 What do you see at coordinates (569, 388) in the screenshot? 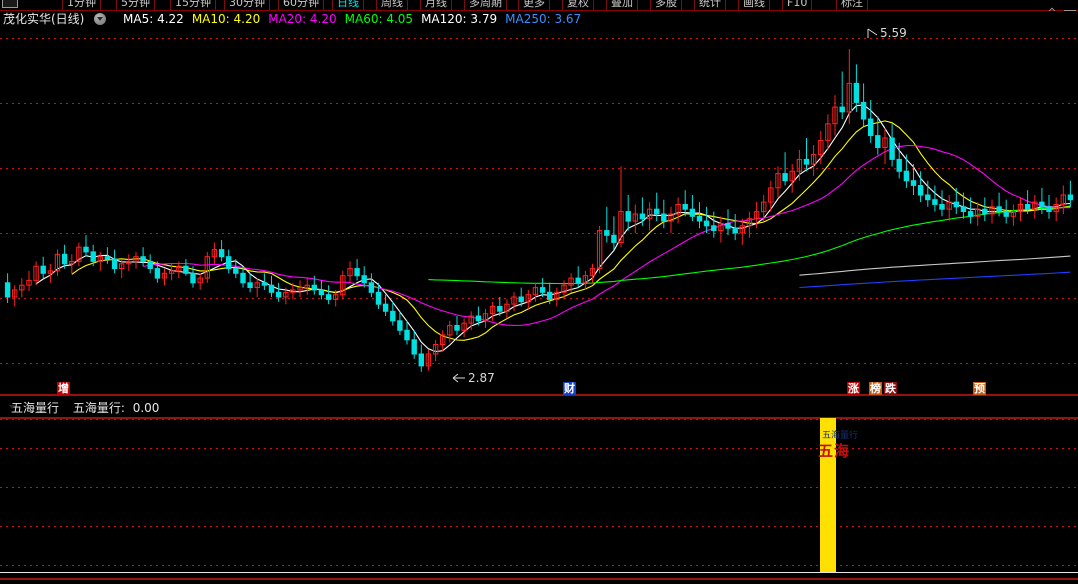
I see `axis-badge-1: 财` at bounding box center [569, 388].